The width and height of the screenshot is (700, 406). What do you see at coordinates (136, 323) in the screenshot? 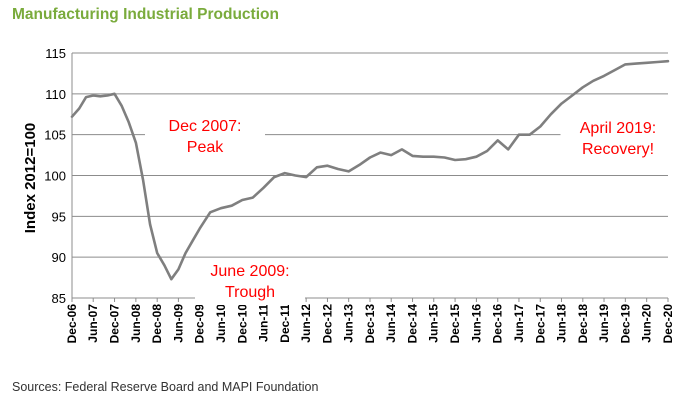
I see `x-tick-label: Jun-08` at bounding box center [136, 323].